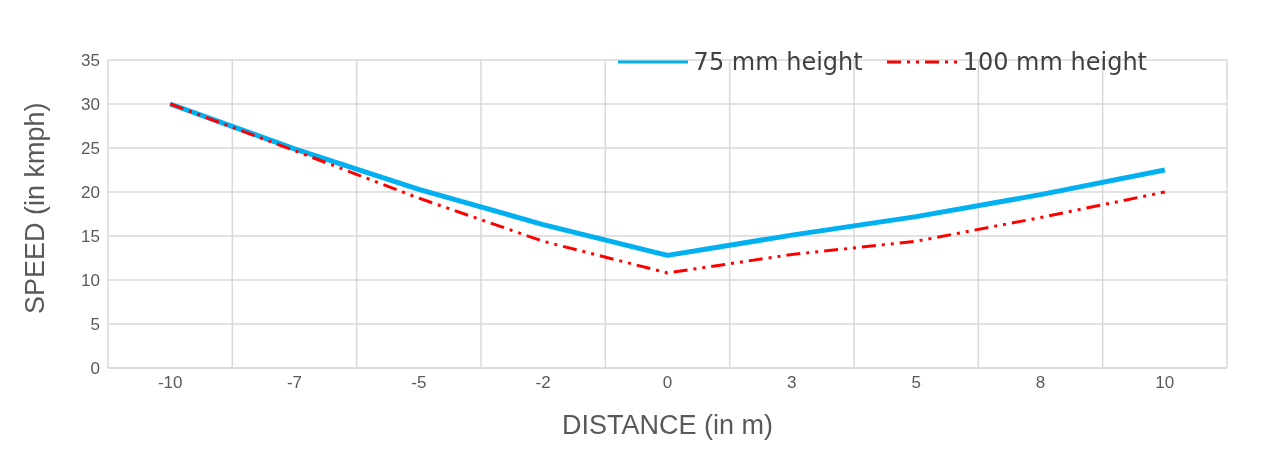  What do you see at coordinates (90, 61) in the screenshot?
I see `y-tick-label: 35` at bounding box center [90, 61].